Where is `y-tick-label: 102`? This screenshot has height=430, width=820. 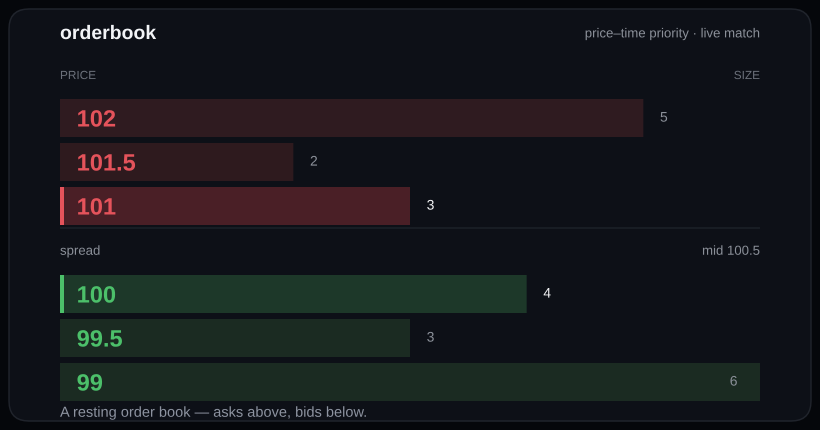 y-tick-label: 102 is located at coordinates (97, 118).